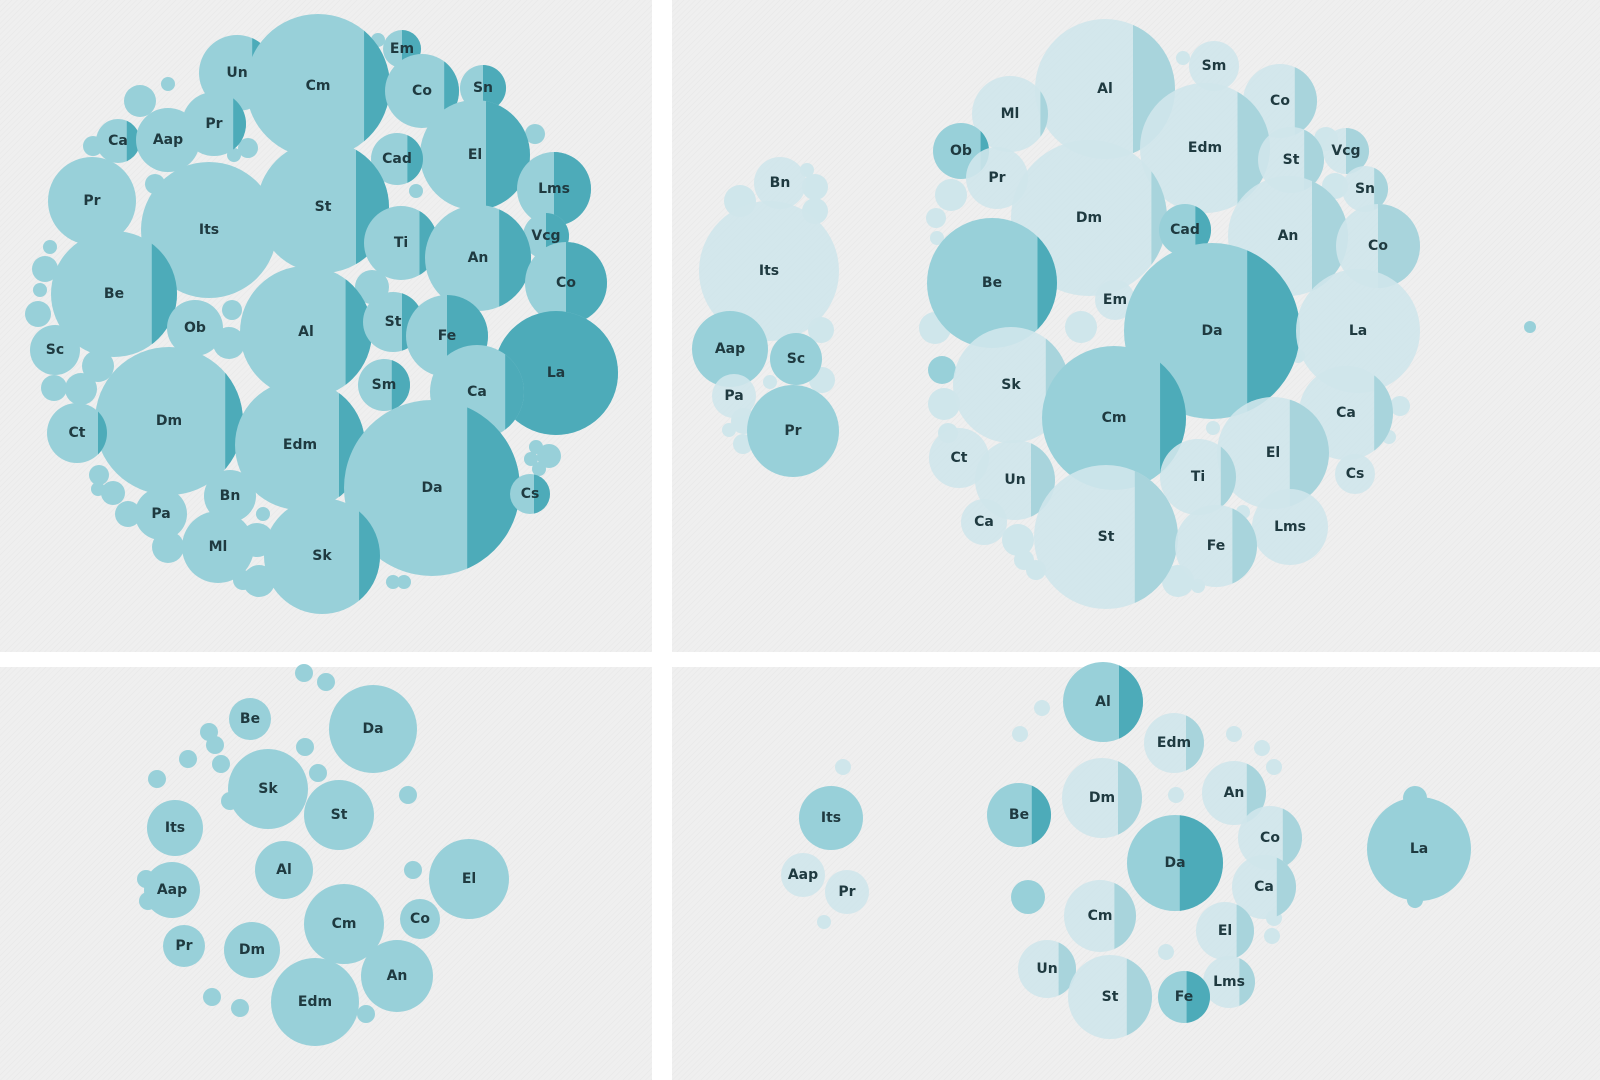  Describe the element at coordinates (1381, 189) in the screenshot. I see `bubble-share-sn` at that location.